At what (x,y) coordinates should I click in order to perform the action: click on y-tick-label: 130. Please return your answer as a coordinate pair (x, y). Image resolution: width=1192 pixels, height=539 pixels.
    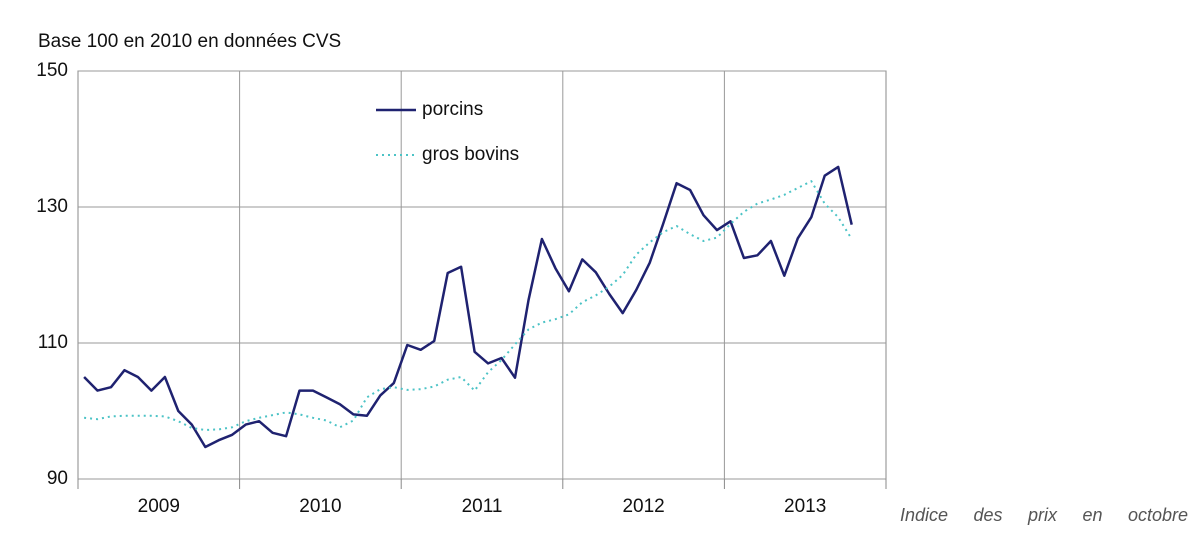
    Looking at the image, I should click on (52, 206).